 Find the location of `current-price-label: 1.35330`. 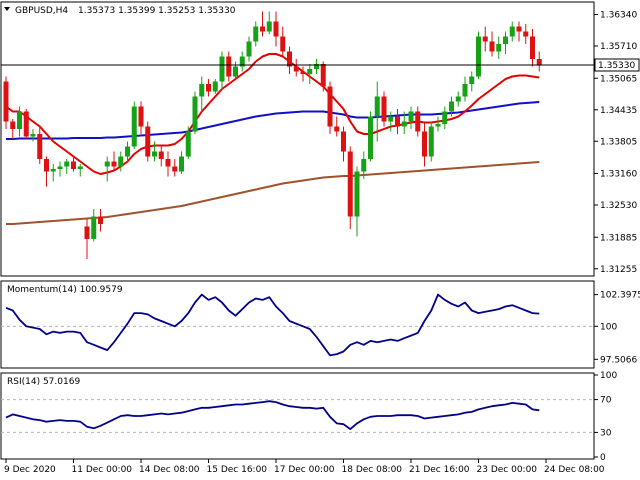

current-price-label: 1.35330 is located at coordinates (616, 66).